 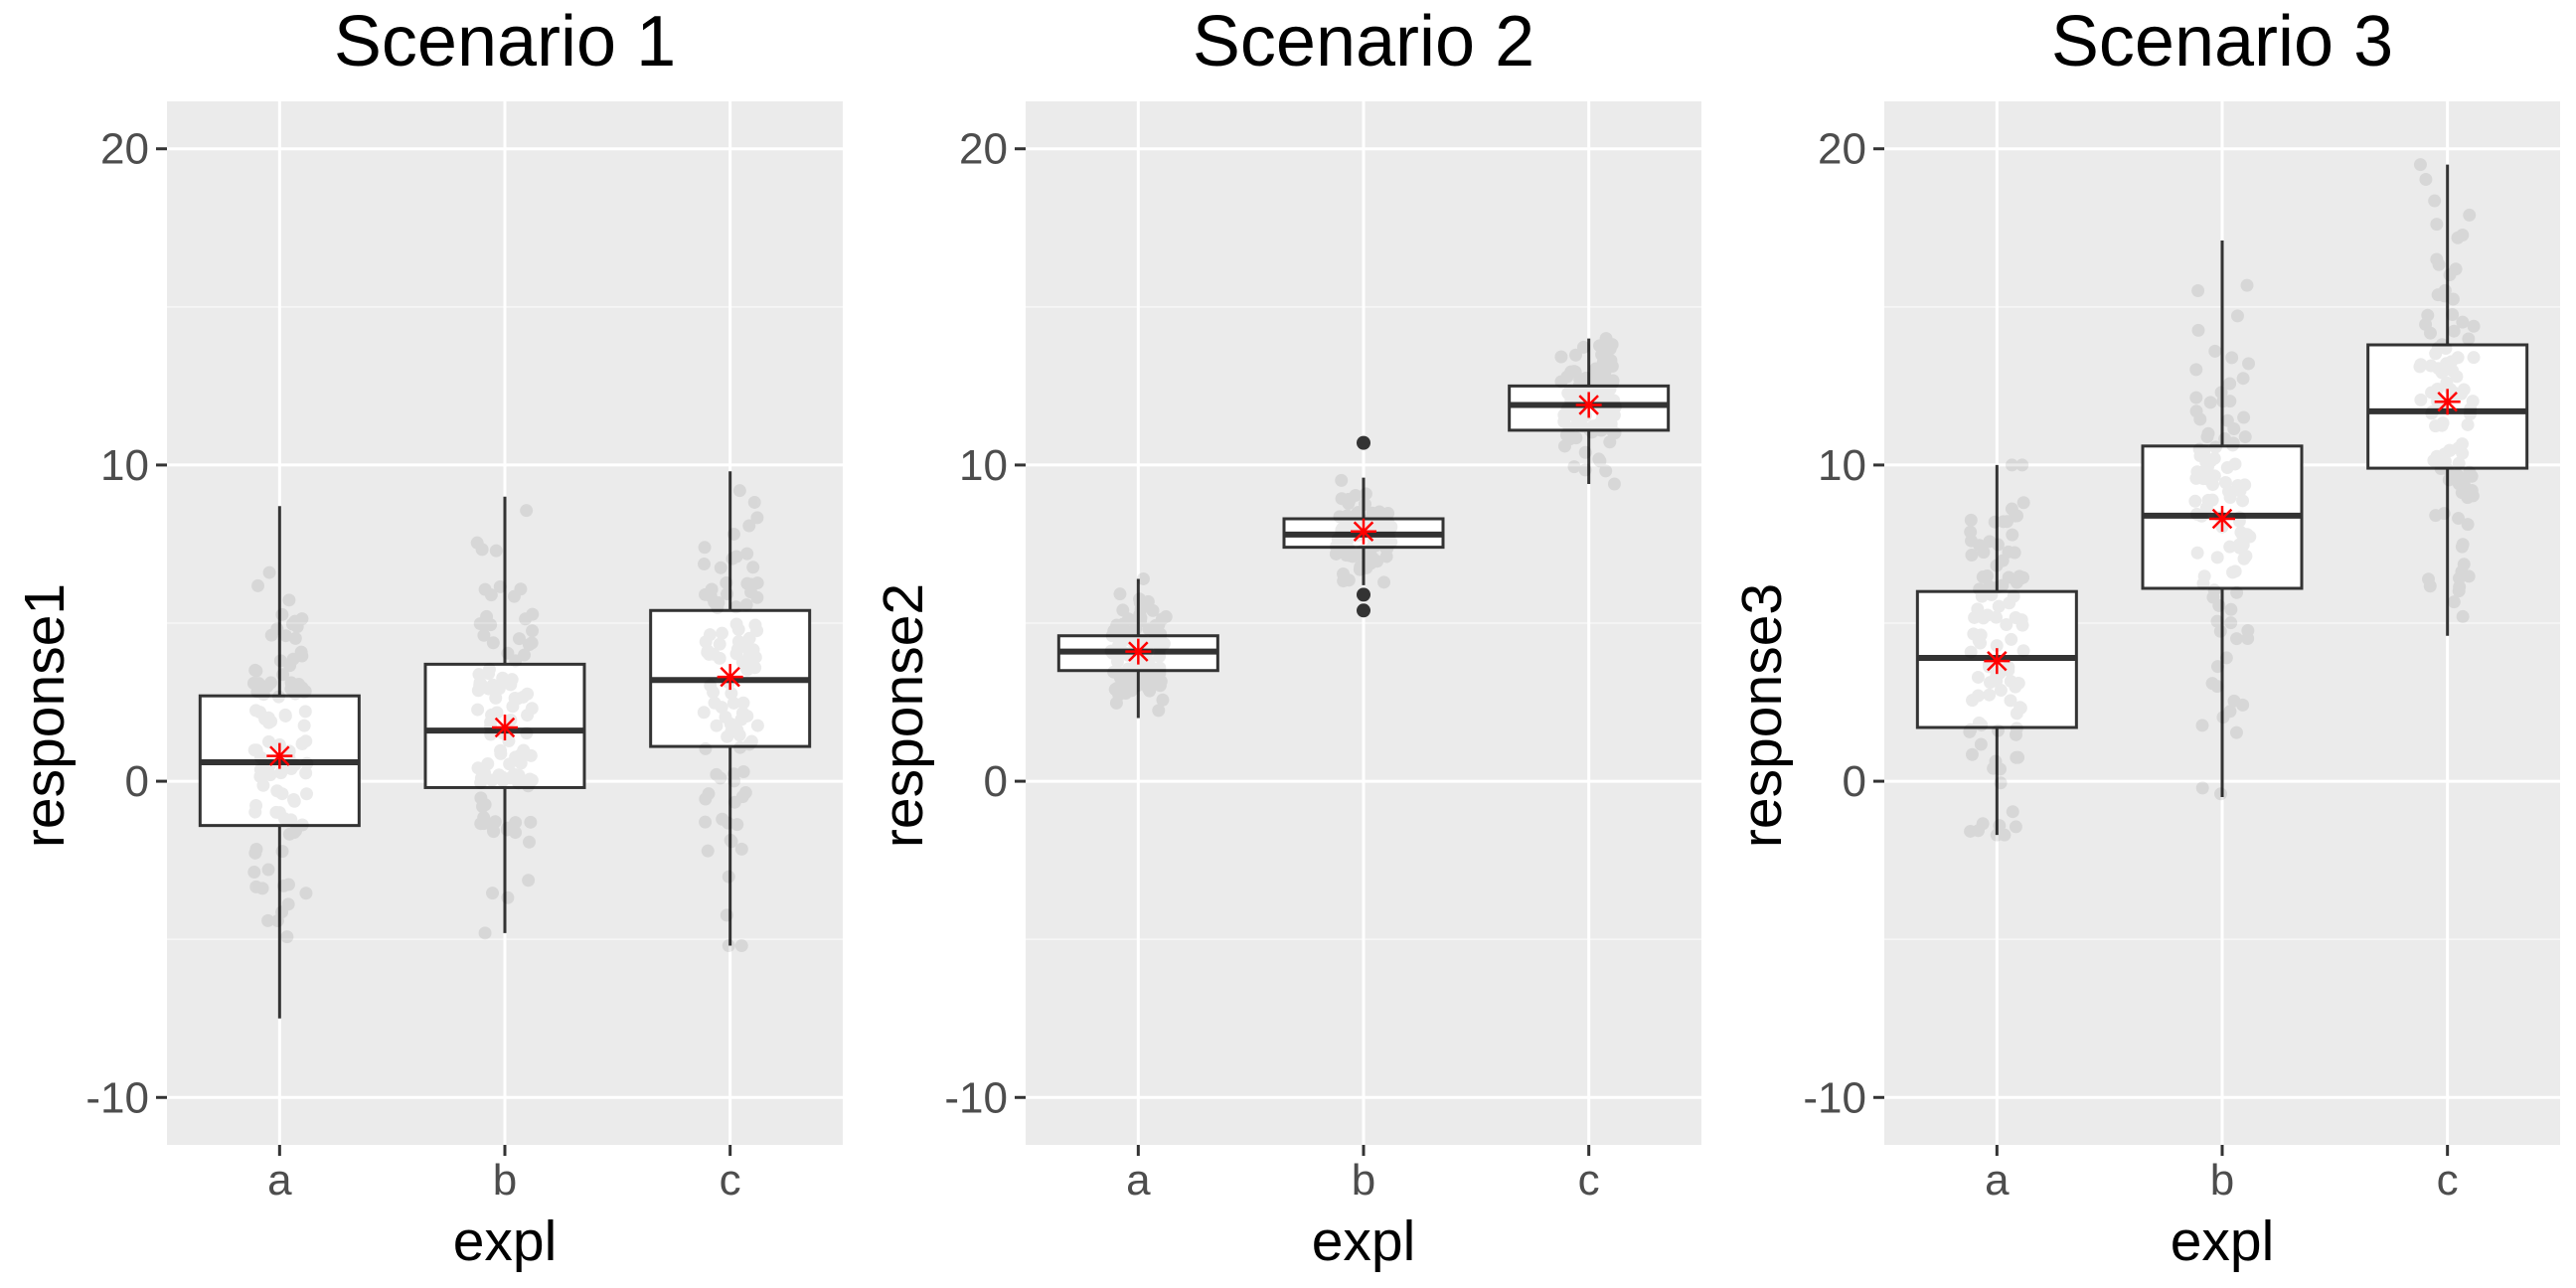 What do you see at coordinates (730, 712) in the screenshot?
I see `box-c` at bounding box center [730, 712].